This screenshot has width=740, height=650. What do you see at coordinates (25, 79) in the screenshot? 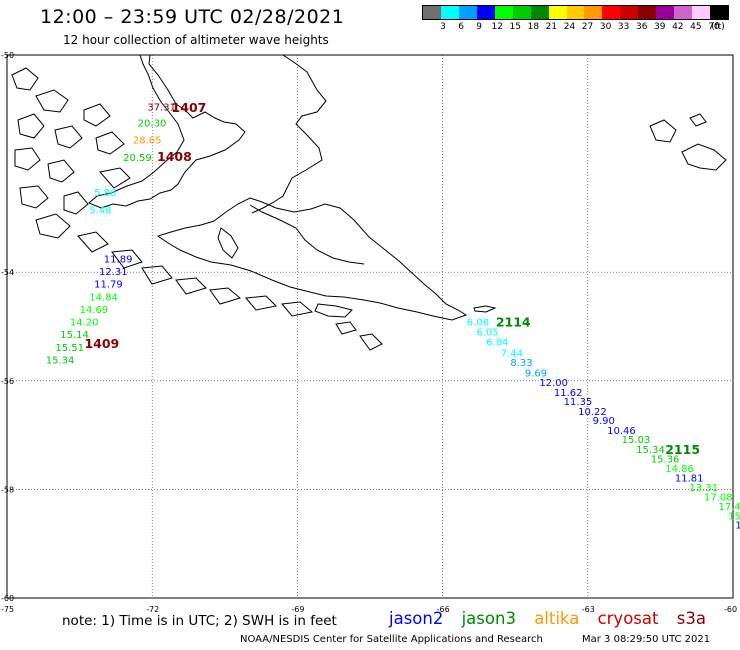
I see `archipelago-a` at bounding box center [25, 79].